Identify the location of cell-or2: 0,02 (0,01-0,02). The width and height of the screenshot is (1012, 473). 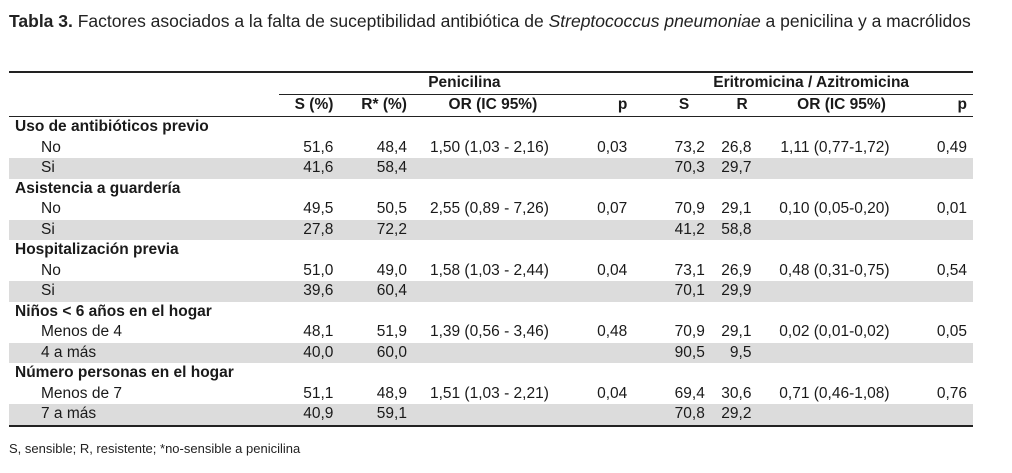
(834, 331).